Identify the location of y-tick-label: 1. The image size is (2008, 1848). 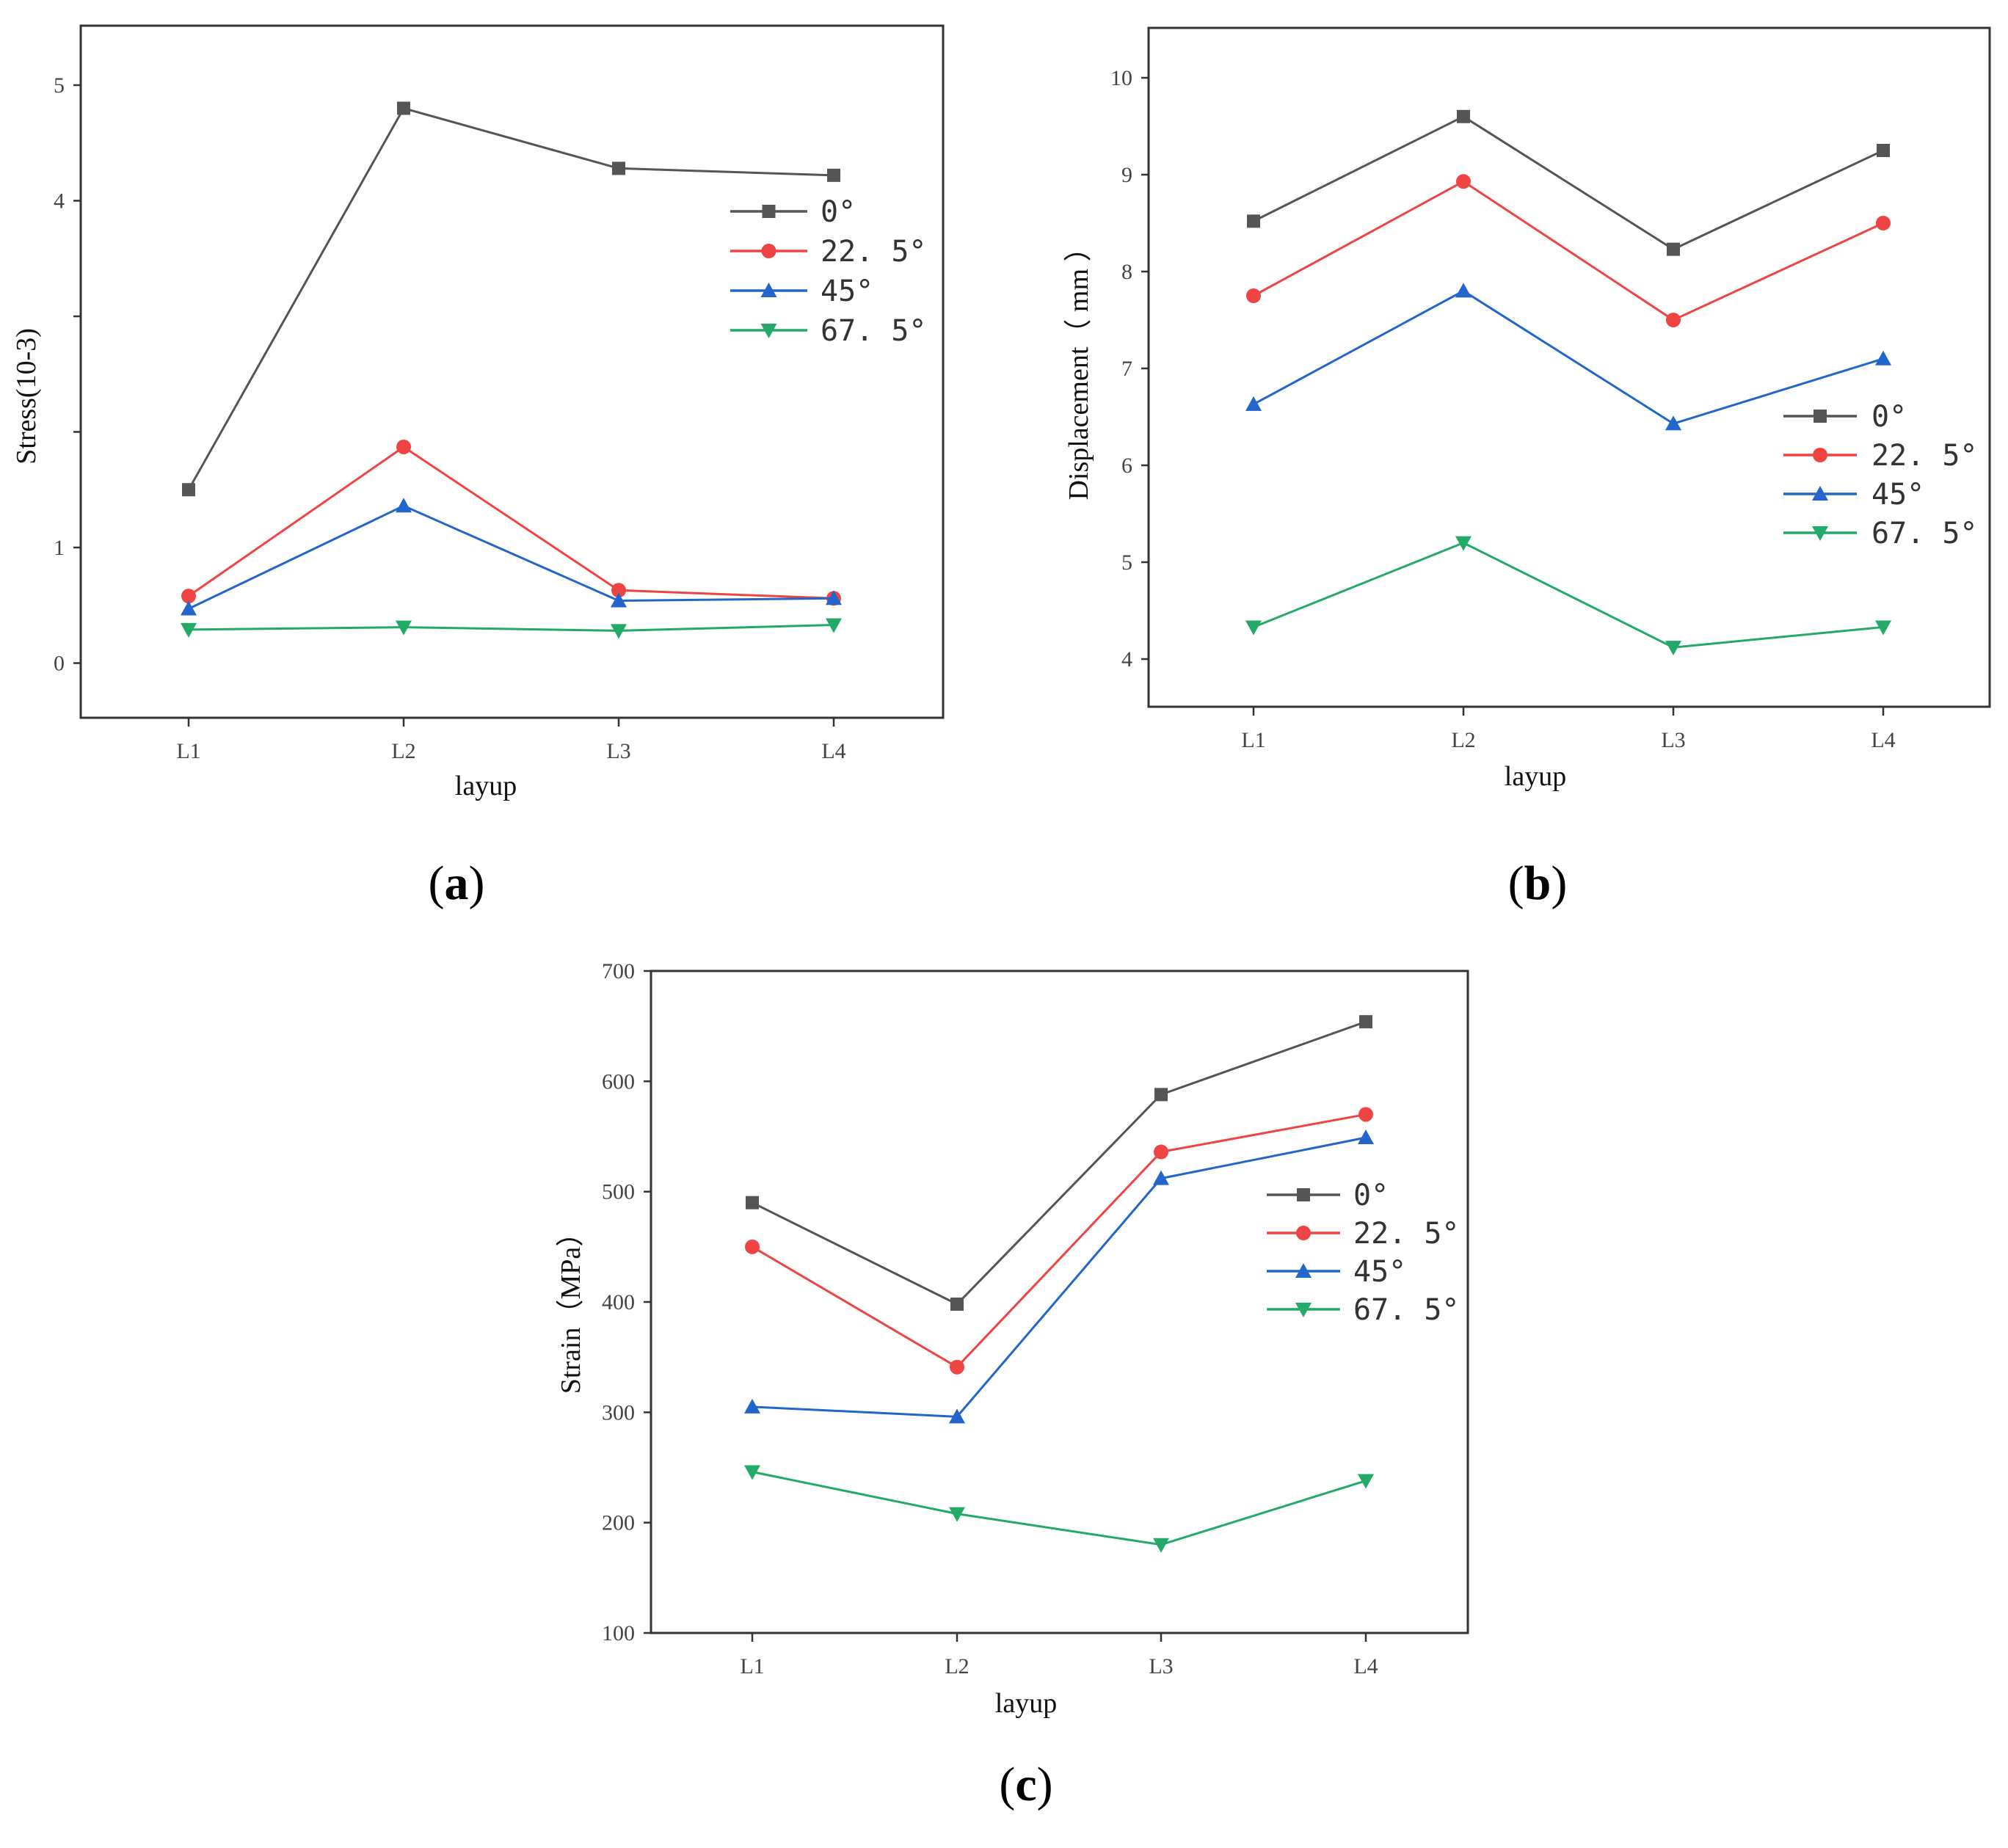
(59, 548).